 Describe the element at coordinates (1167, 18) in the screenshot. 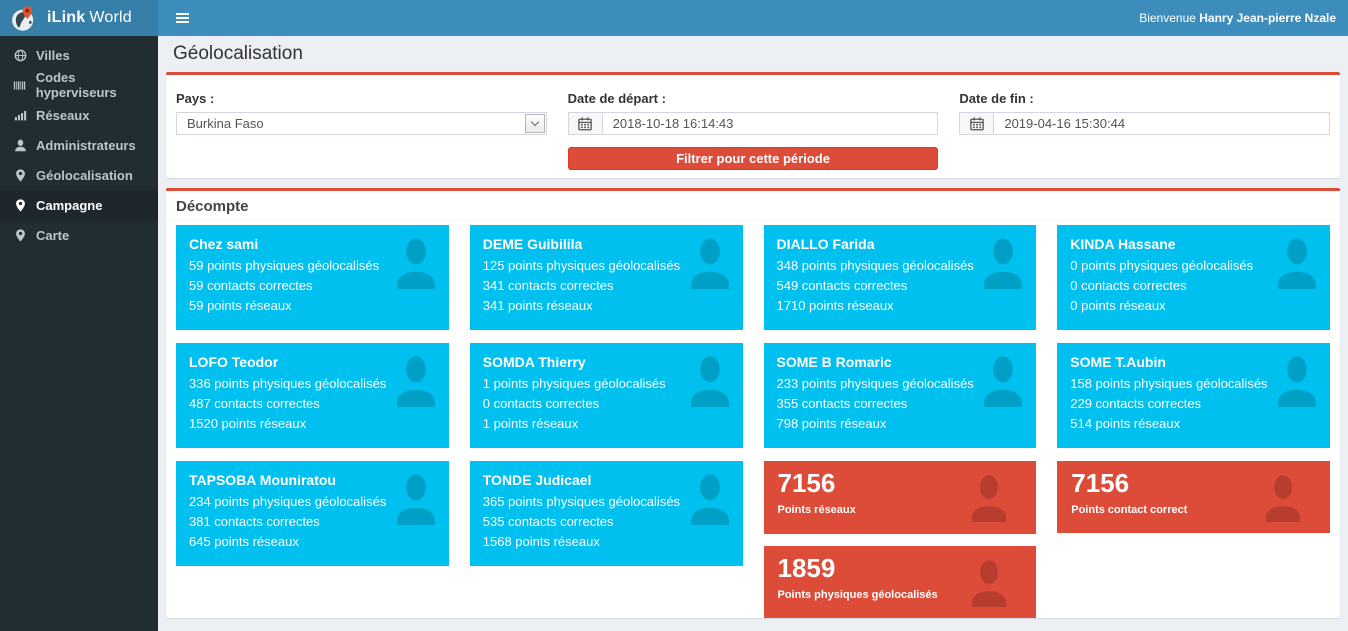

I see `welcome-prefix: Bienvenue` at that location.